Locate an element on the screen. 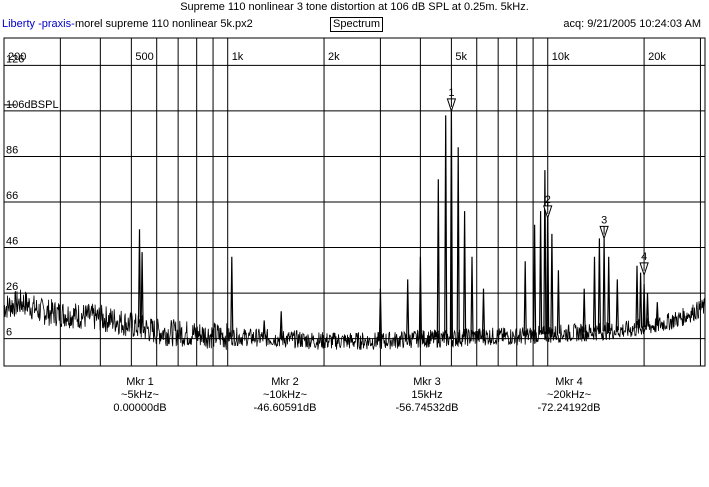 The image size is (709, 487). x-tick-label: 5k is located at coordinates (461, 57).